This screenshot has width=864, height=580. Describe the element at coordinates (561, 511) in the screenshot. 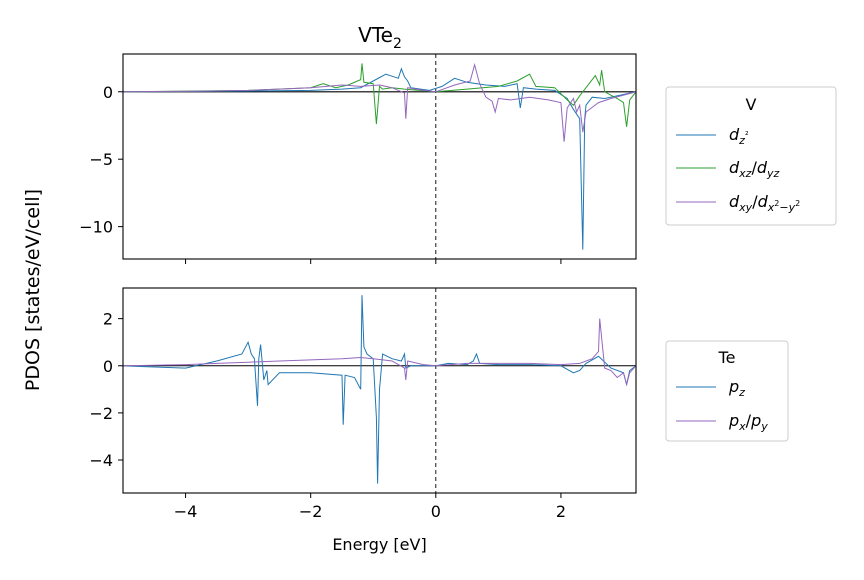

I see `bottom-panel-xtick-label: 2` at that location.